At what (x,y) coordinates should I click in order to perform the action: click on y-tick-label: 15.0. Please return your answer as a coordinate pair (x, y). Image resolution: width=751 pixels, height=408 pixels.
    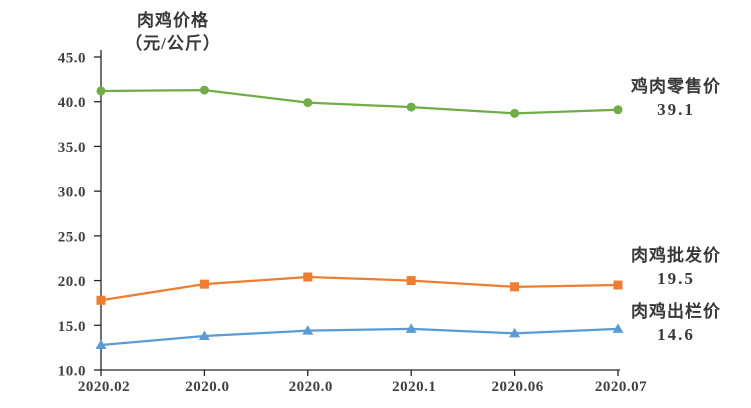
    Looking at the image, I should click on (72, 327).